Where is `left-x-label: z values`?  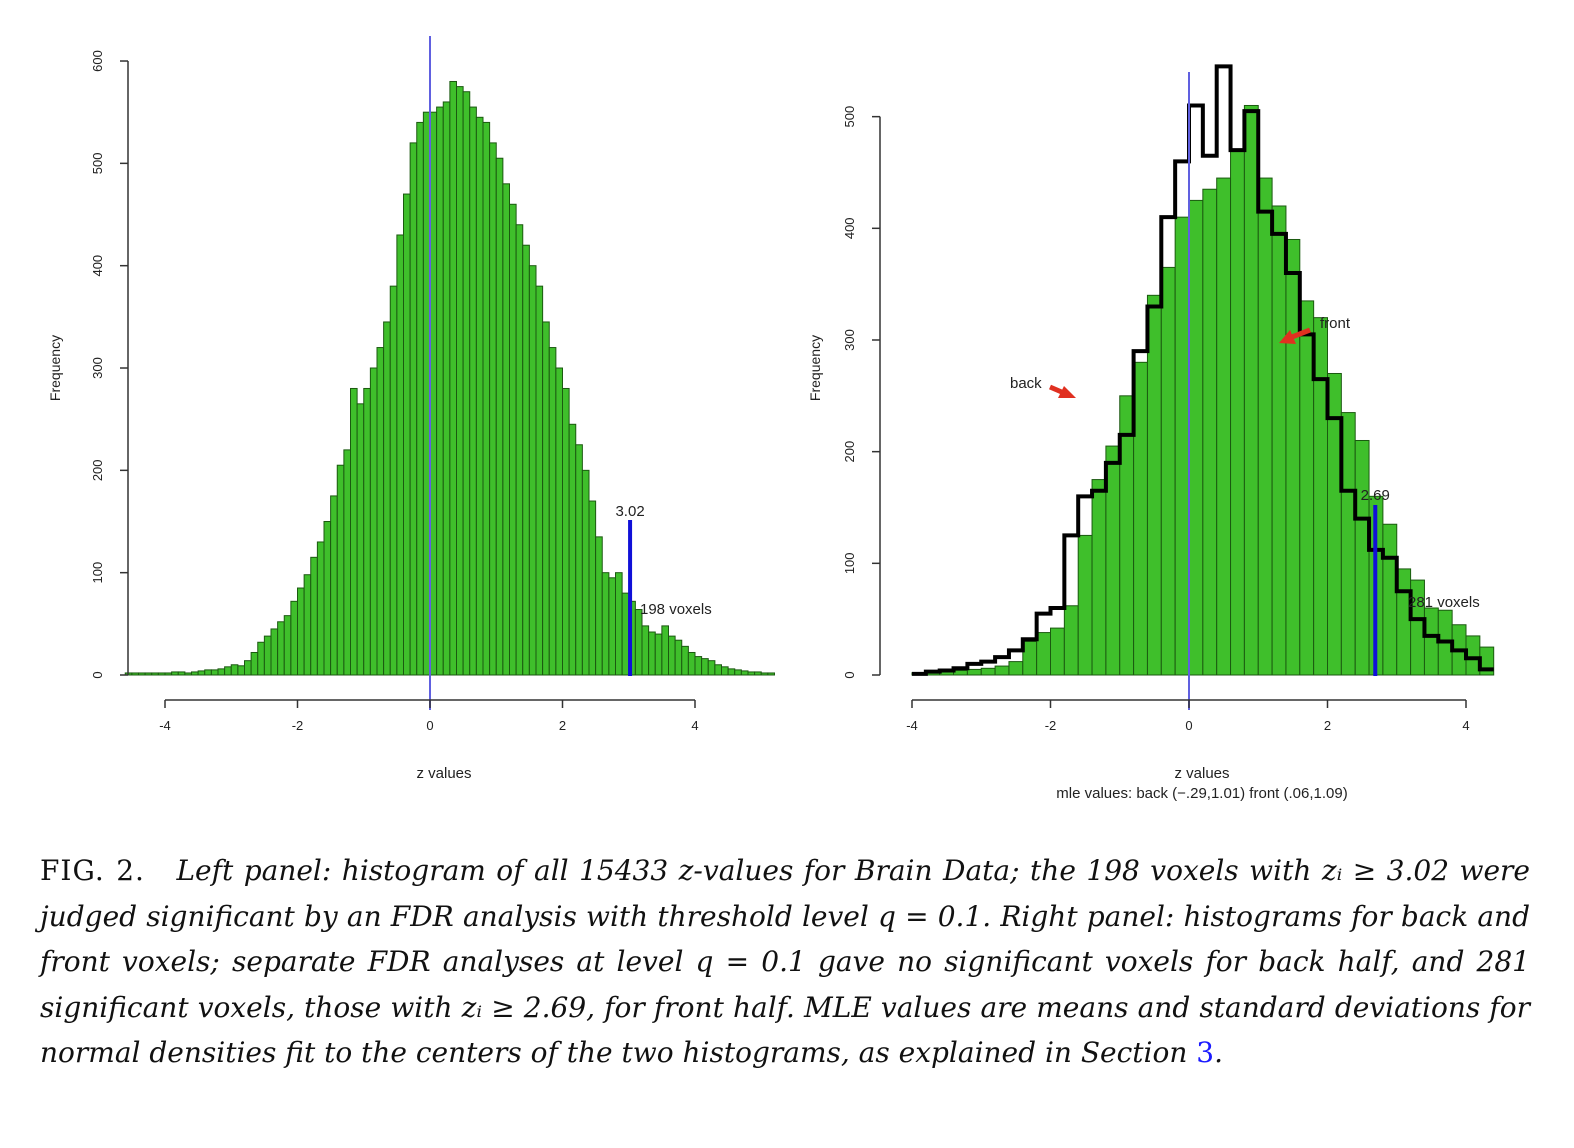 left-x-label: z values is located at coordinates (443, 773).